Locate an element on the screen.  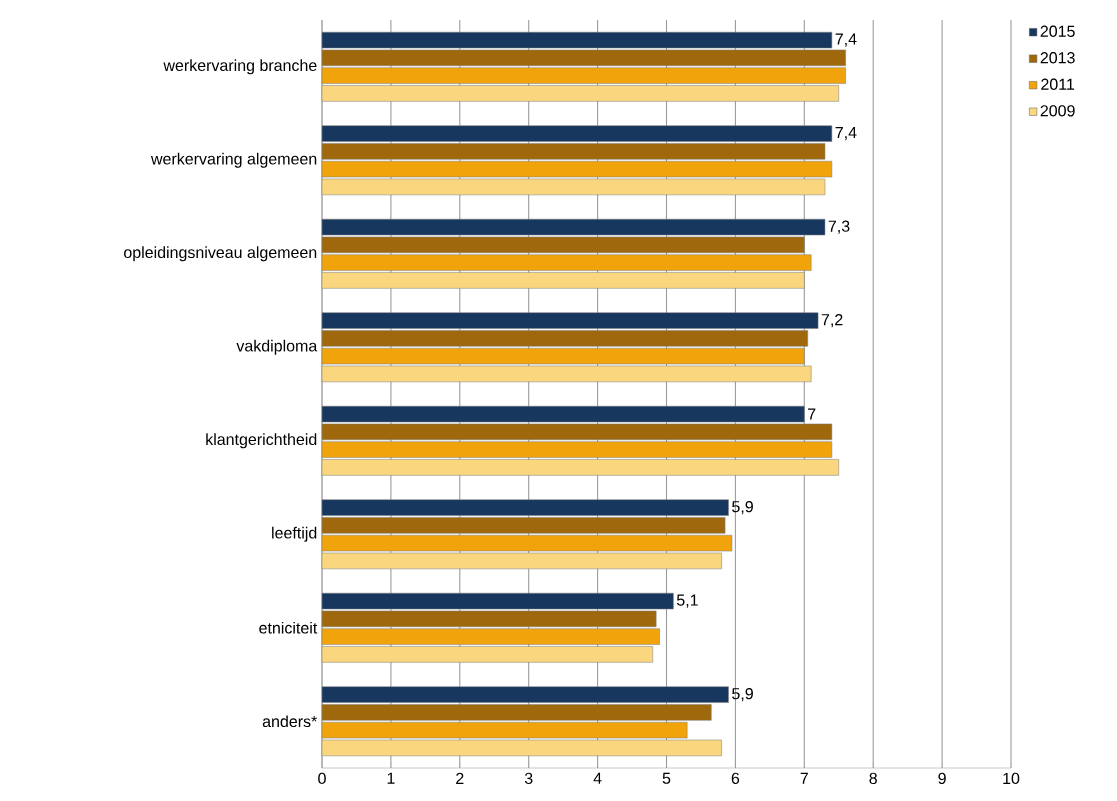
x-tick-label: 4 is located at coordinates (597, 778).